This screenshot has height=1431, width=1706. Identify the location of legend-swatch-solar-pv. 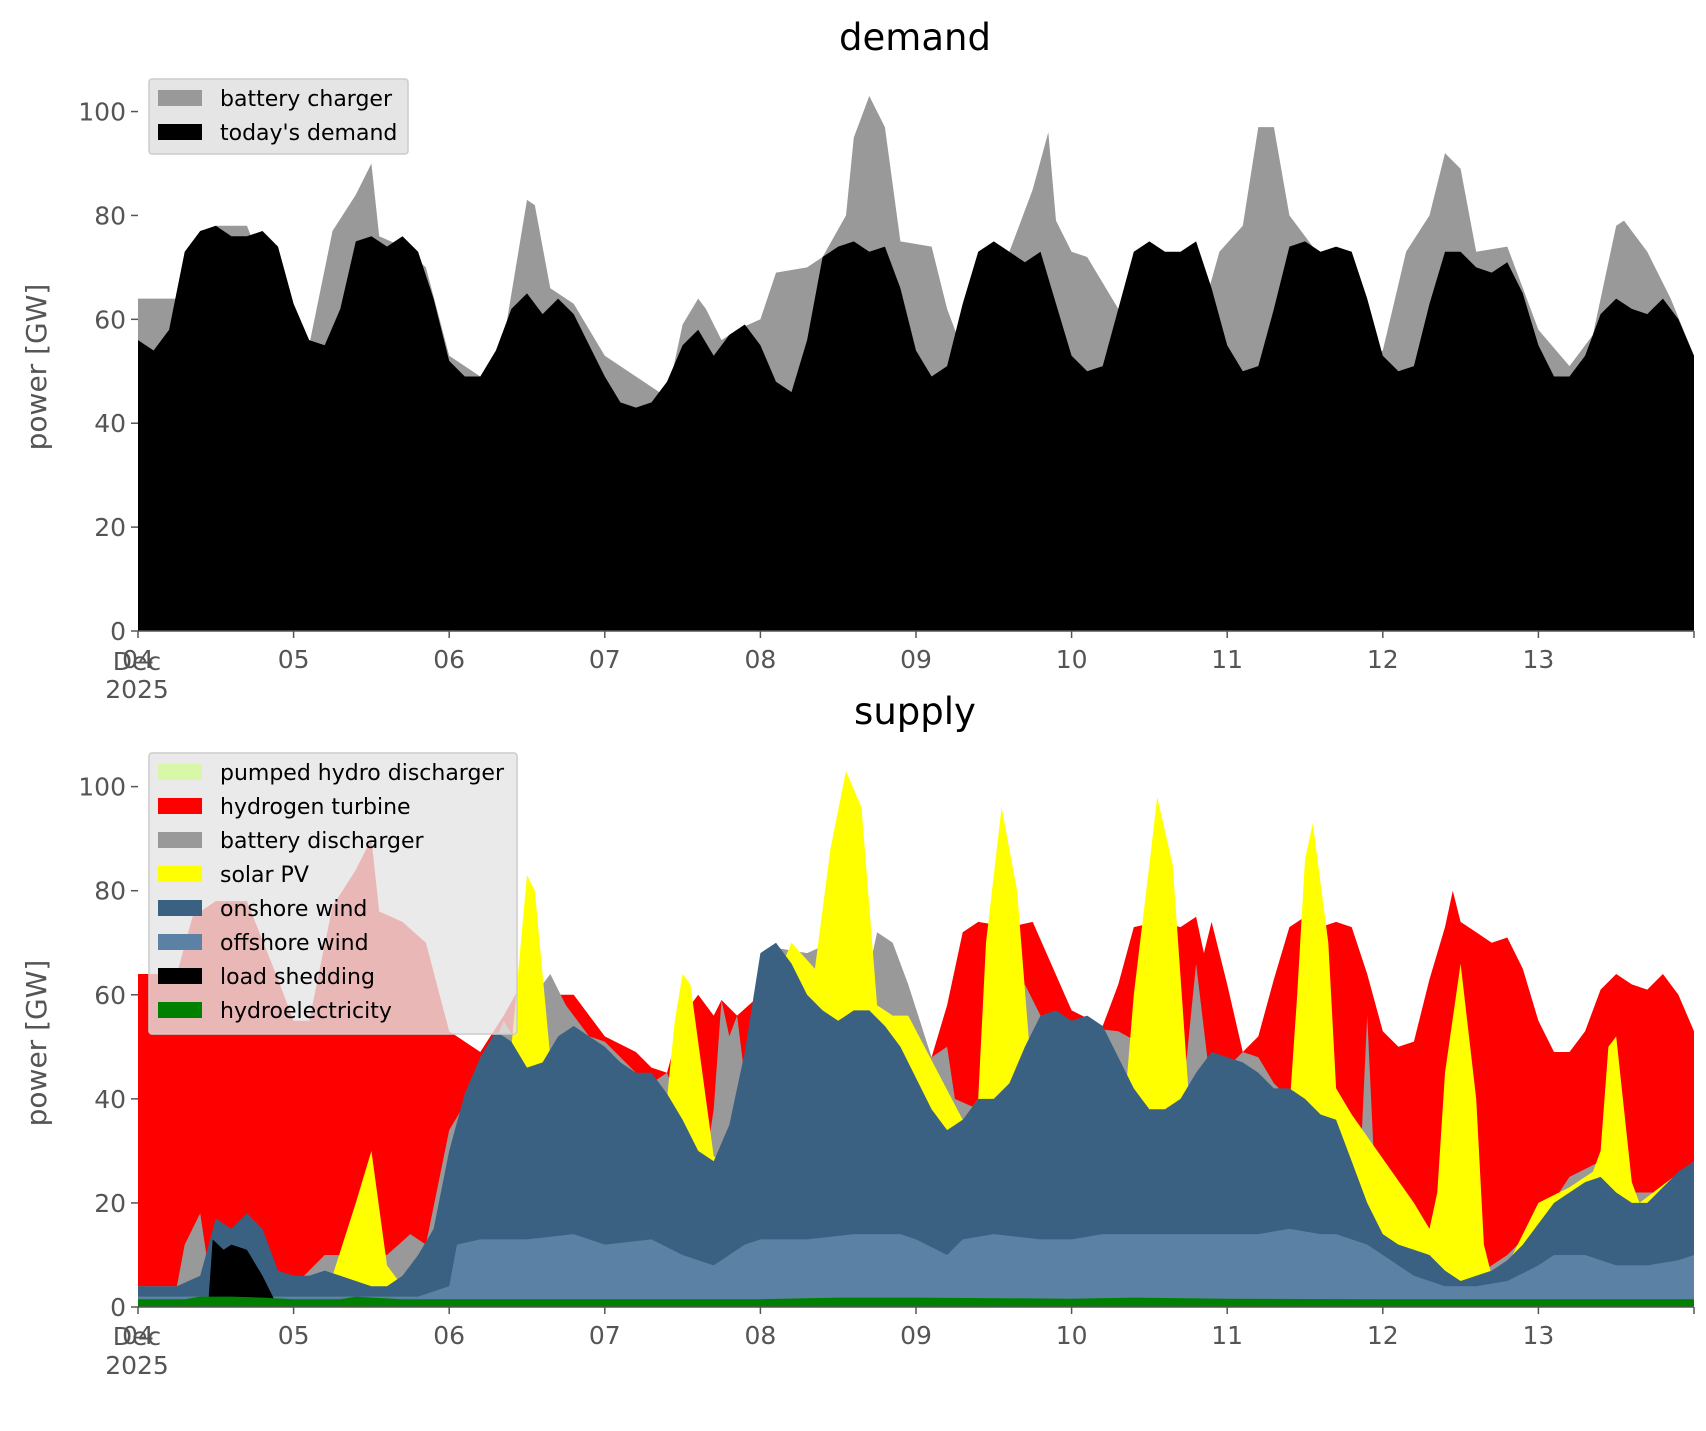
(180, 874).